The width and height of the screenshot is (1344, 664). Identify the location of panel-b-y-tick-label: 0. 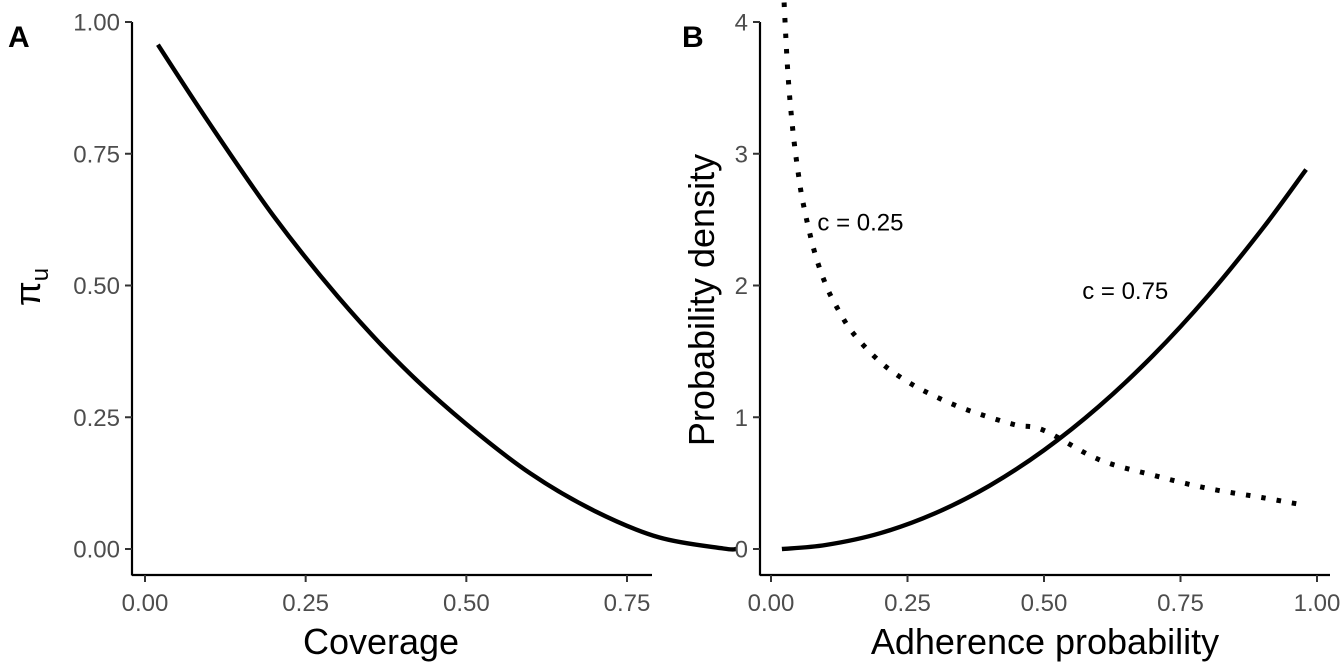
(741, 550).